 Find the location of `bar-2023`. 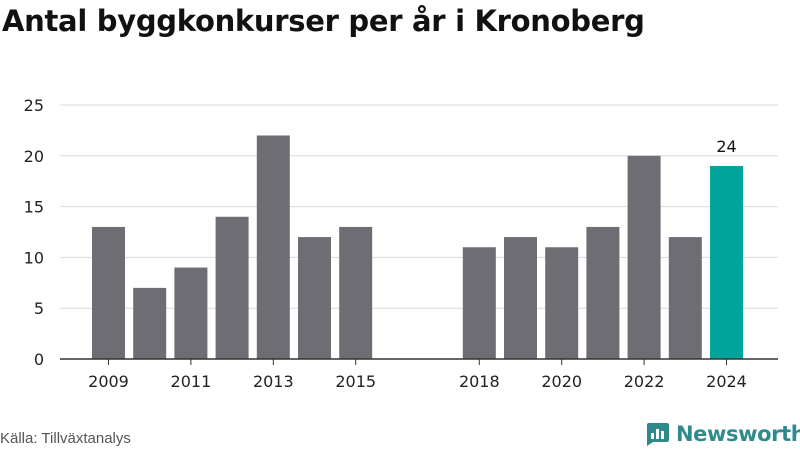

bar-2023 is located at coordinates (685, 298).